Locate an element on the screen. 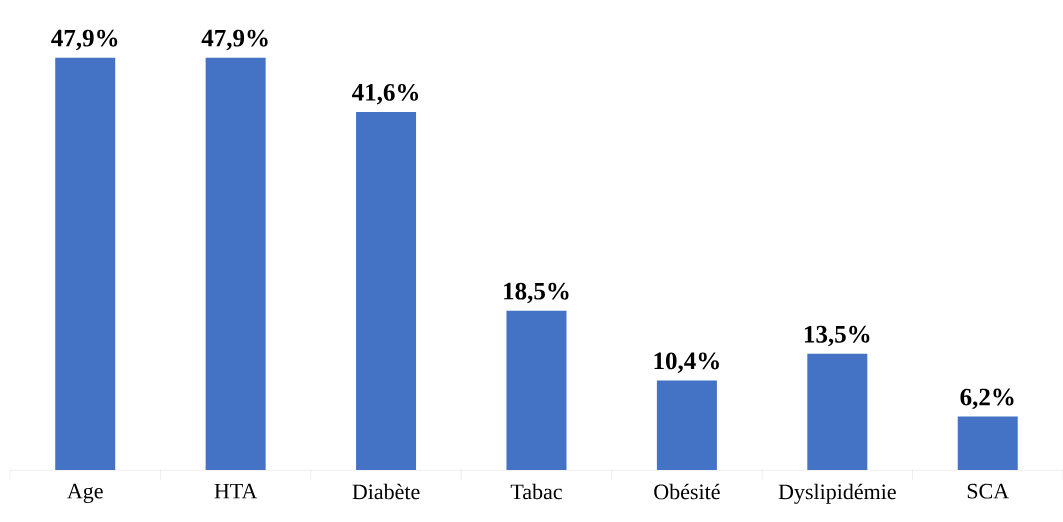  x-tick-label: Diabète is located at coordinates (386, 491).